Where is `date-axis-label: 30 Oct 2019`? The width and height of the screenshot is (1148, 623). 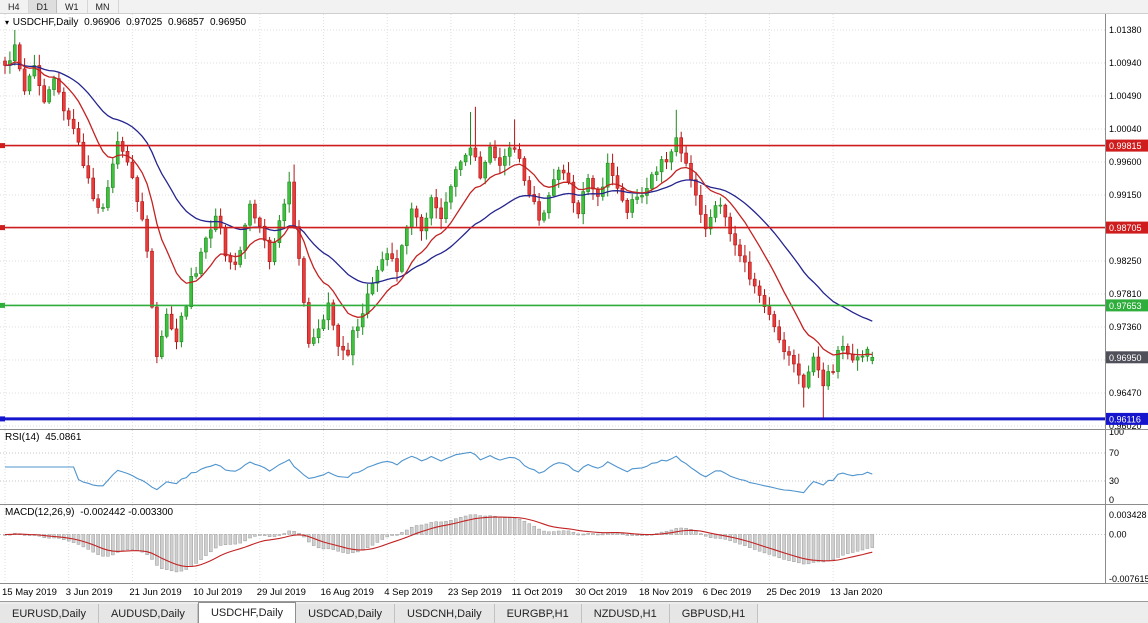 date-axis-label: 30 Oct 2019 is located at coordinates (601, 592).